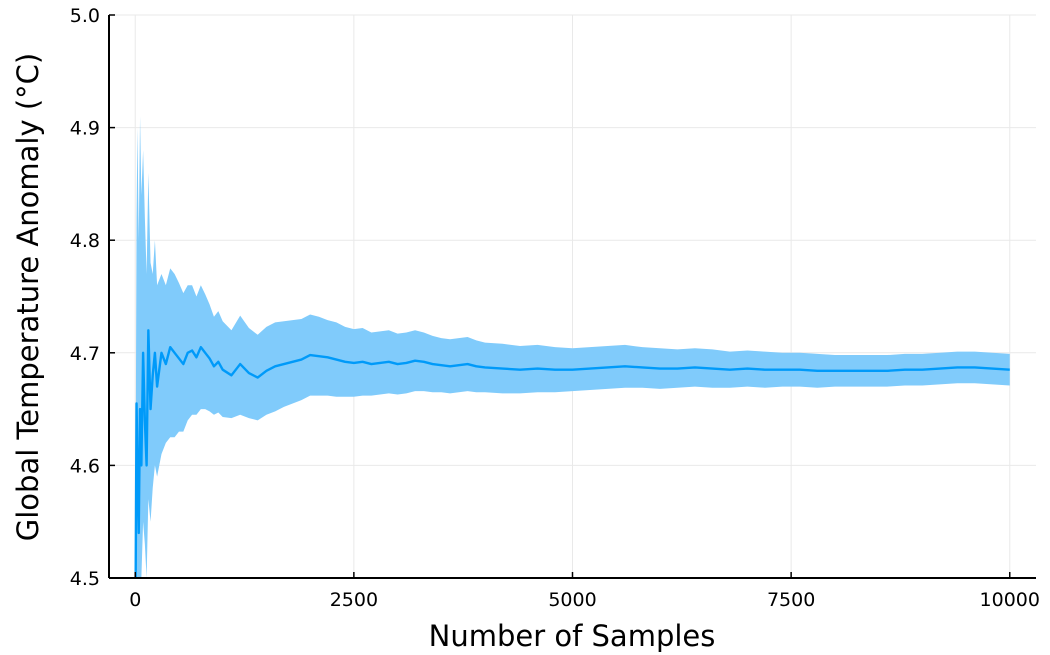  What do you see at coordinates (85, 354) in the screenshot?
I see `y-tick-label: 4.7` at bounding box center [85, 354].